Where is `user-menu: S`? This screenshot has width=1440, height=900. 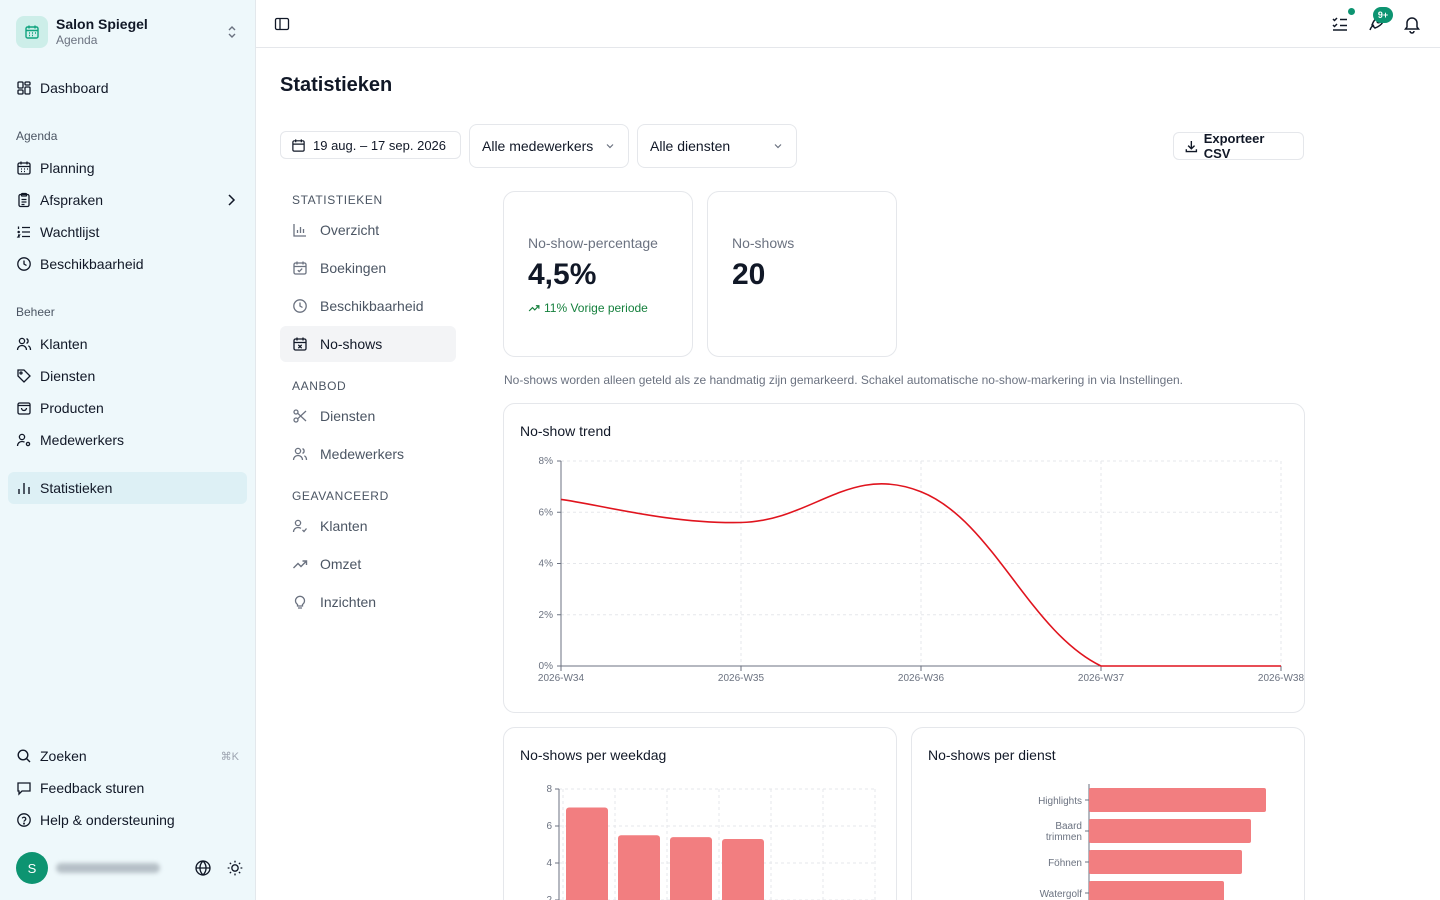
user-menu: S is located at coordinates (130, 868).